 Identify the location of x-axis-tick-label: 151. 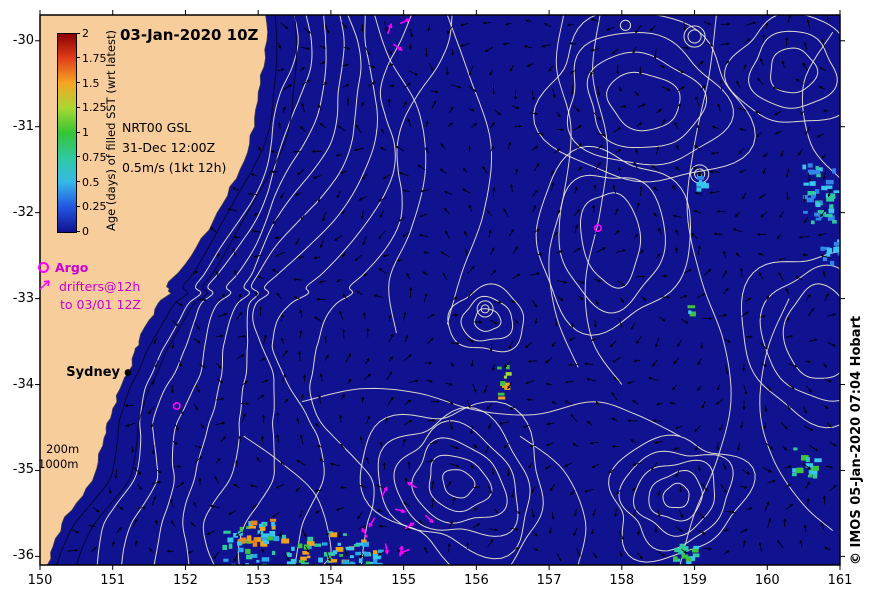
(113, 580).